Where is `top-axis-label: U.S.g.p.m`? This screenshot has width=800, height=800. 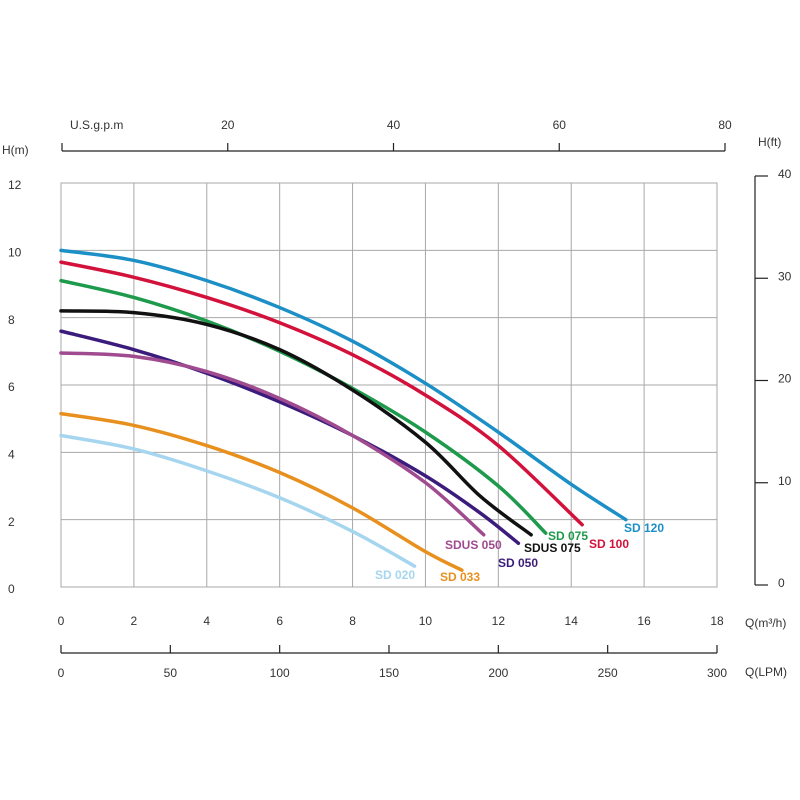 top-axis-label: U.S.g.p.m is located at coordinates (96, 125).